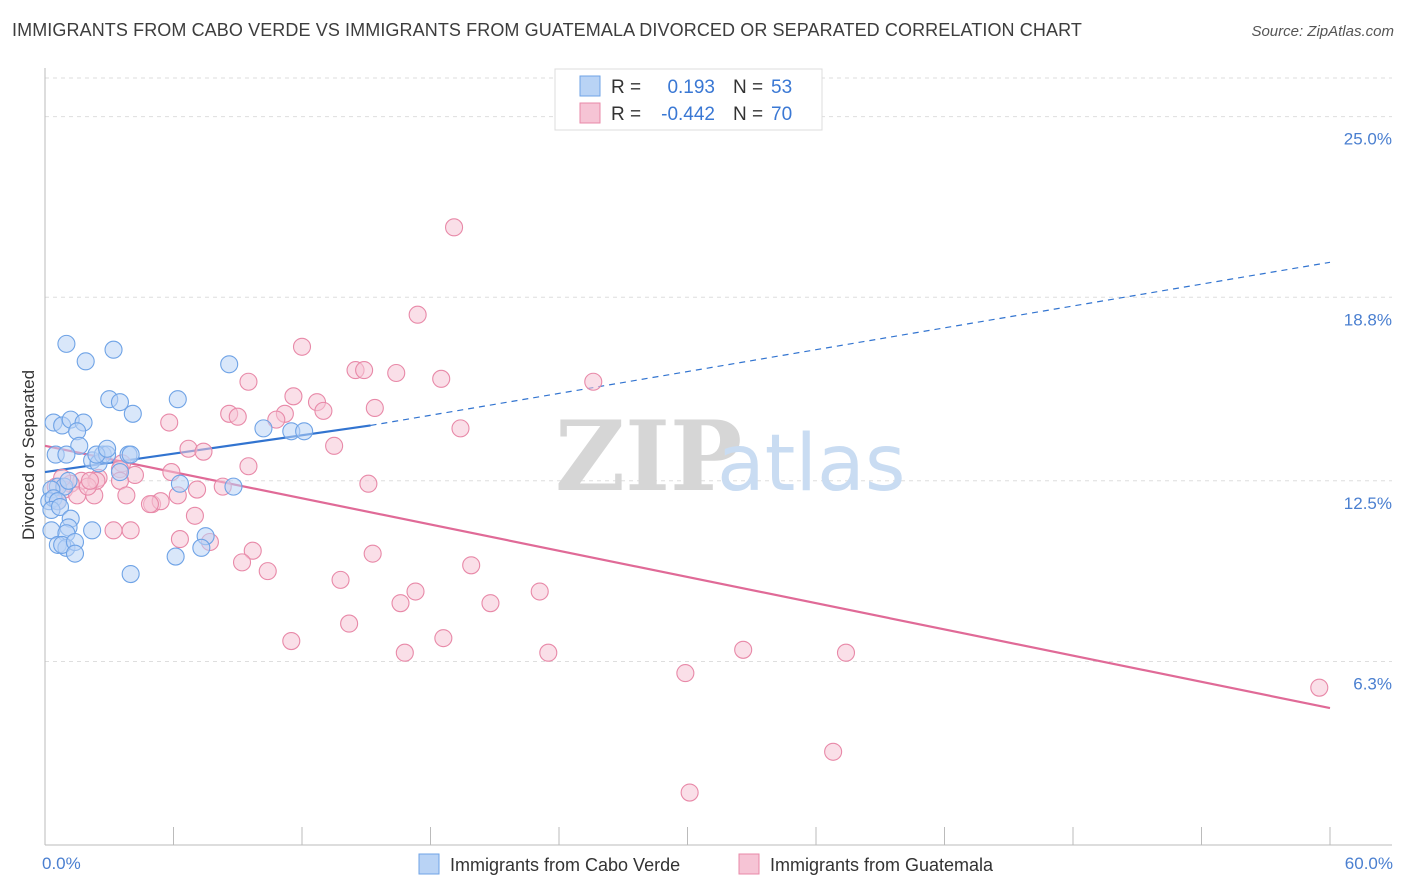  What do you see at coordinates (28, 455) in the screenshot?
I see `y-axis-label: Divorced or Separated` at bounding box center [28, 455].